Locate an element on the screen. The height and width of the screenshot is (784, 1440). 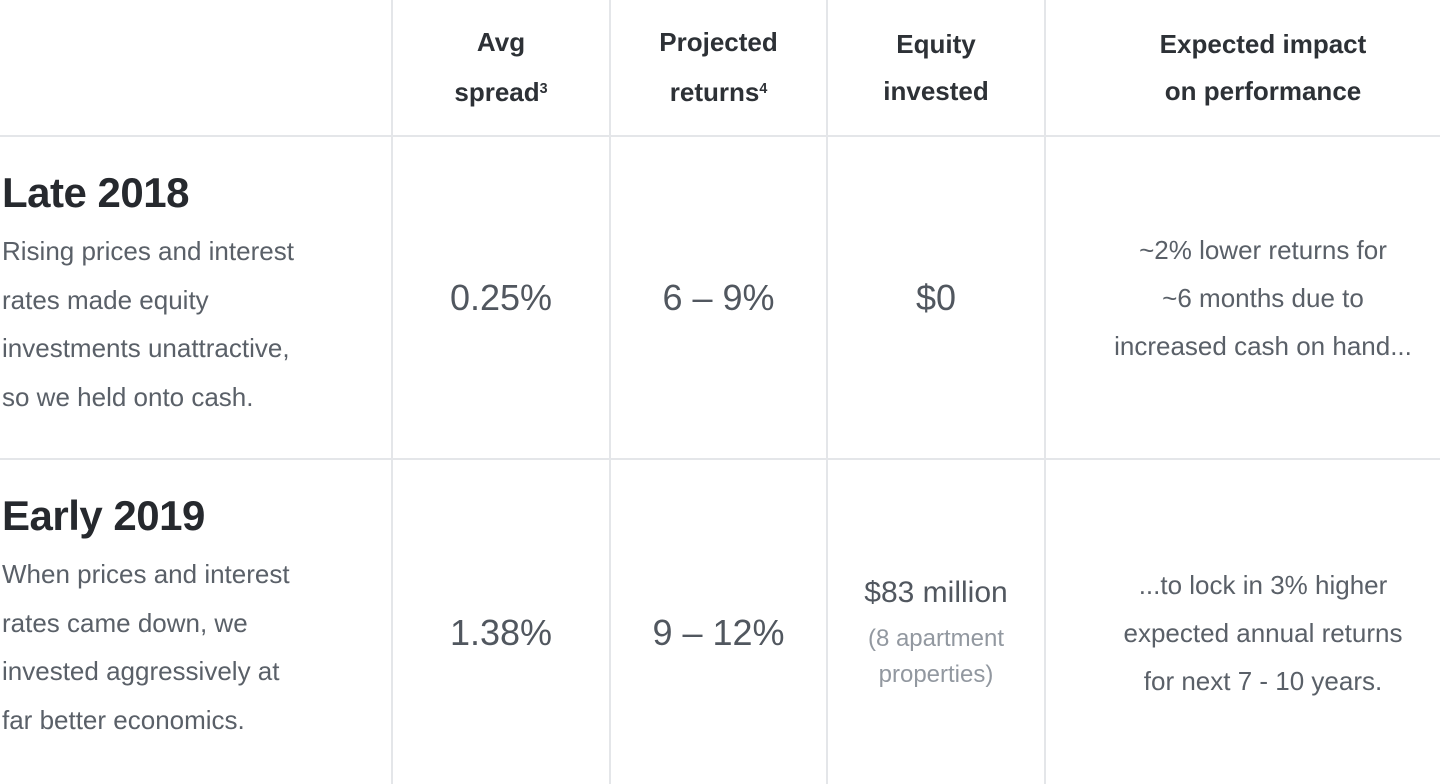
cell-projected-returns-late-2018: 6 – 9% is located at coordinates (719, 298).